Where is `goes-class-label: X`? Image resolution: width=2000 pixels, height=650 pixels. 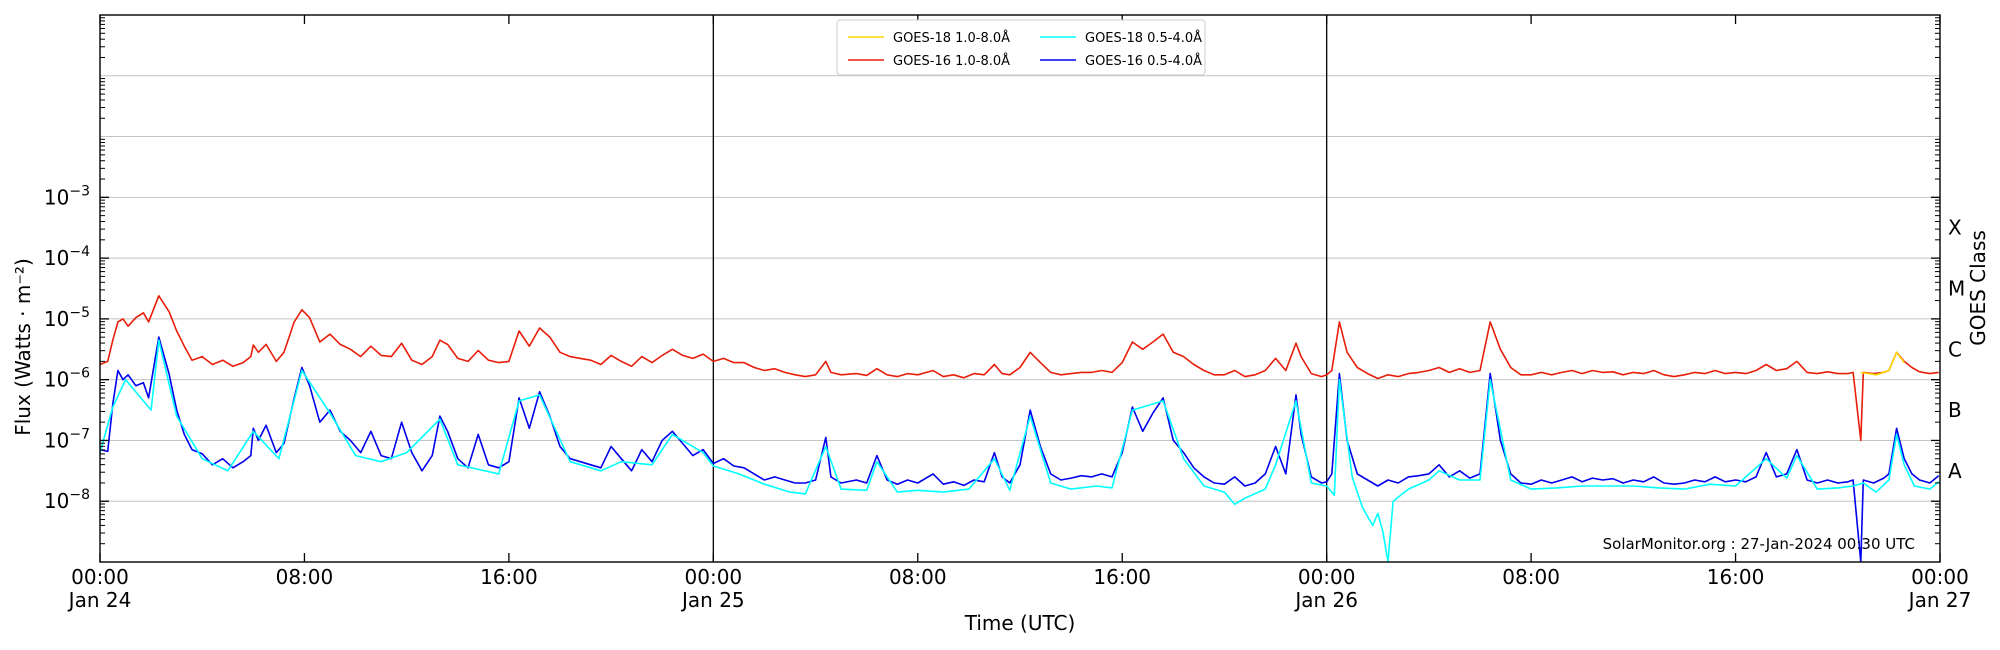
goes-class-label: X is located at coordinates (1955, 228).